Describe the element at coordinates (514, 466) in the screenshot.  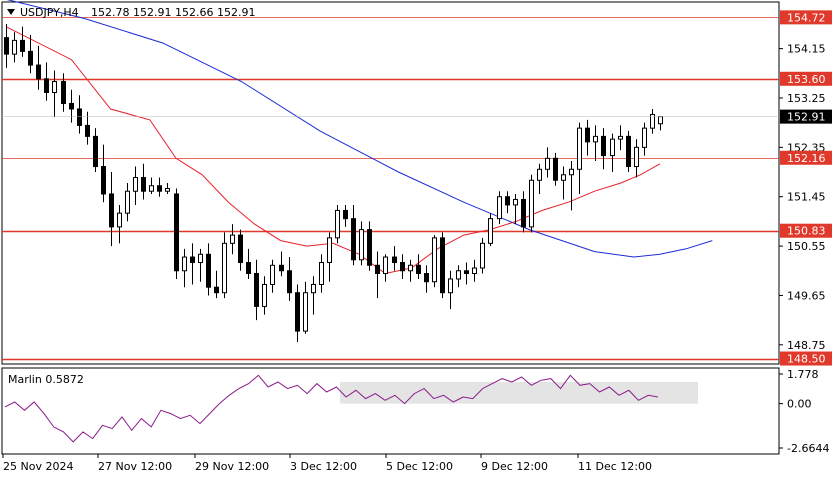
I see `time-tick-label: 9 Dec 12:00` at that location.